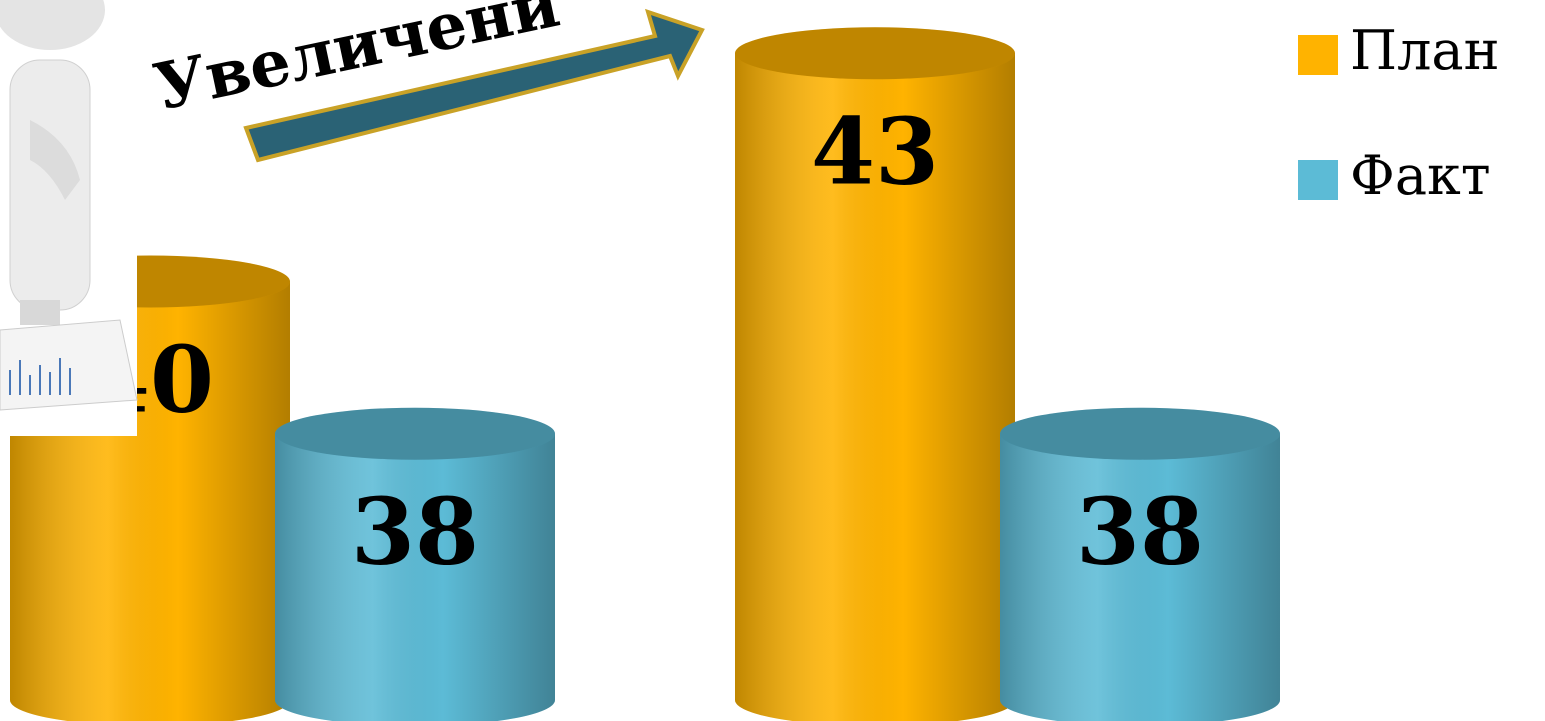  Describe the element at coordinates (474, 85) in the screenshot. I see `arrow` at that location.